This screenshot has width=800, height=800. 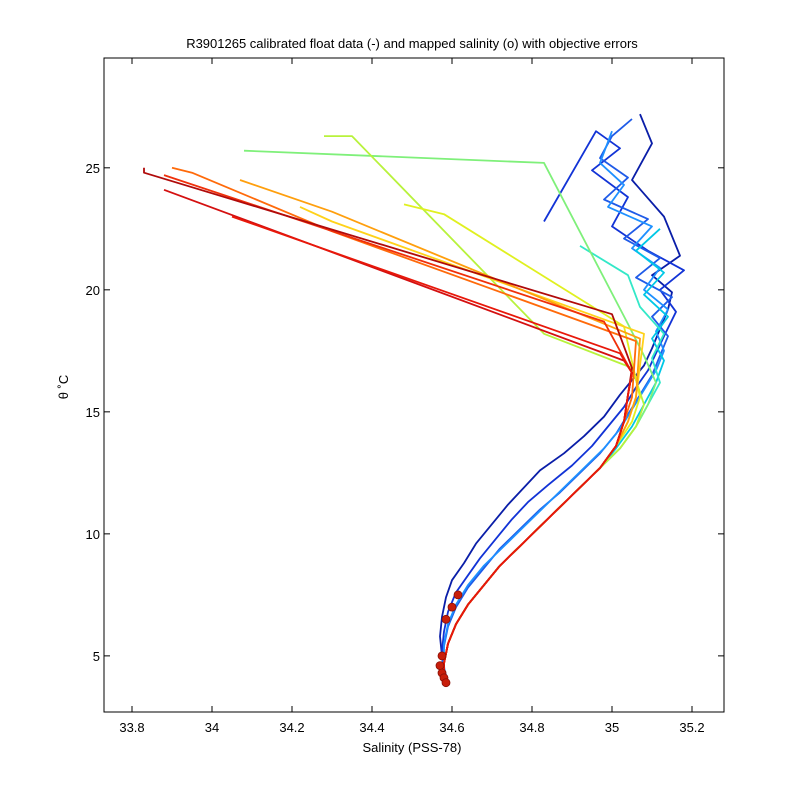 What do you see at coordinates (371, 727) in the screenshot?
I see `x-tick-label: 34.4` at bounding box center [371, 727].